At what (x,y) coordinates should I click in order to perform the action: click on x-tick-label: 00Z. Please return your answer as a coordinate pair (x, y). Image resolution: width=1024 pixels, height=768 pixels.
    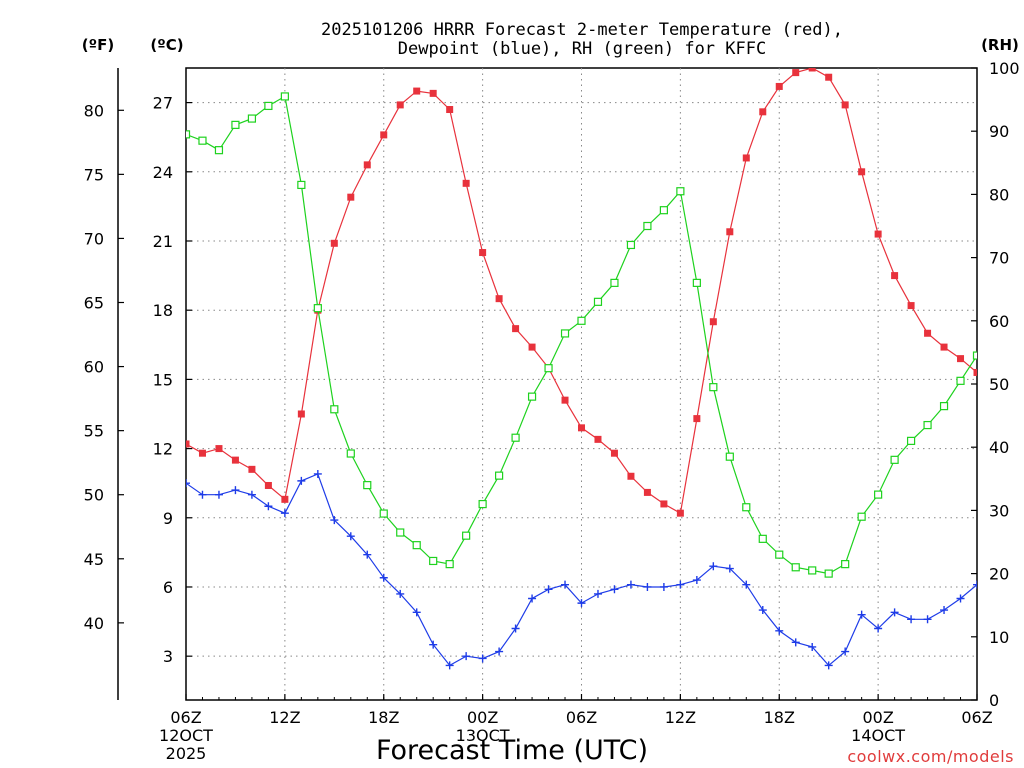
    Looking at the image, I should click on (877, 717).